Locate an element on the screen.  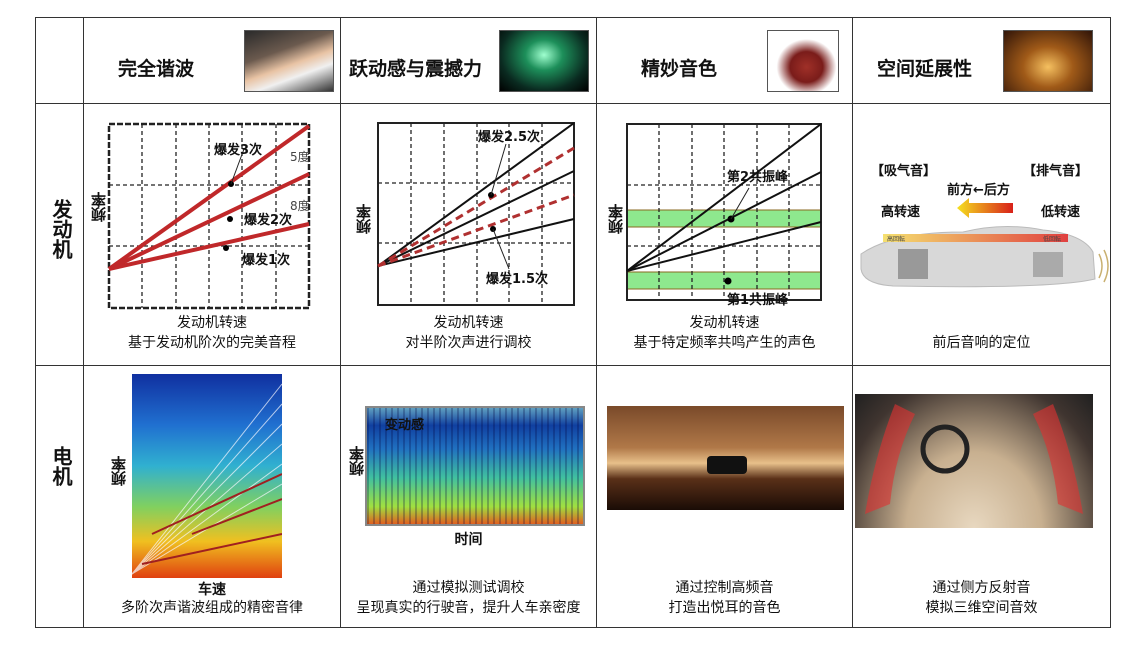
motor-timbre-cell: 通过控制高频音 打造出悦耳的音色 is located at coordinates (725, 497).